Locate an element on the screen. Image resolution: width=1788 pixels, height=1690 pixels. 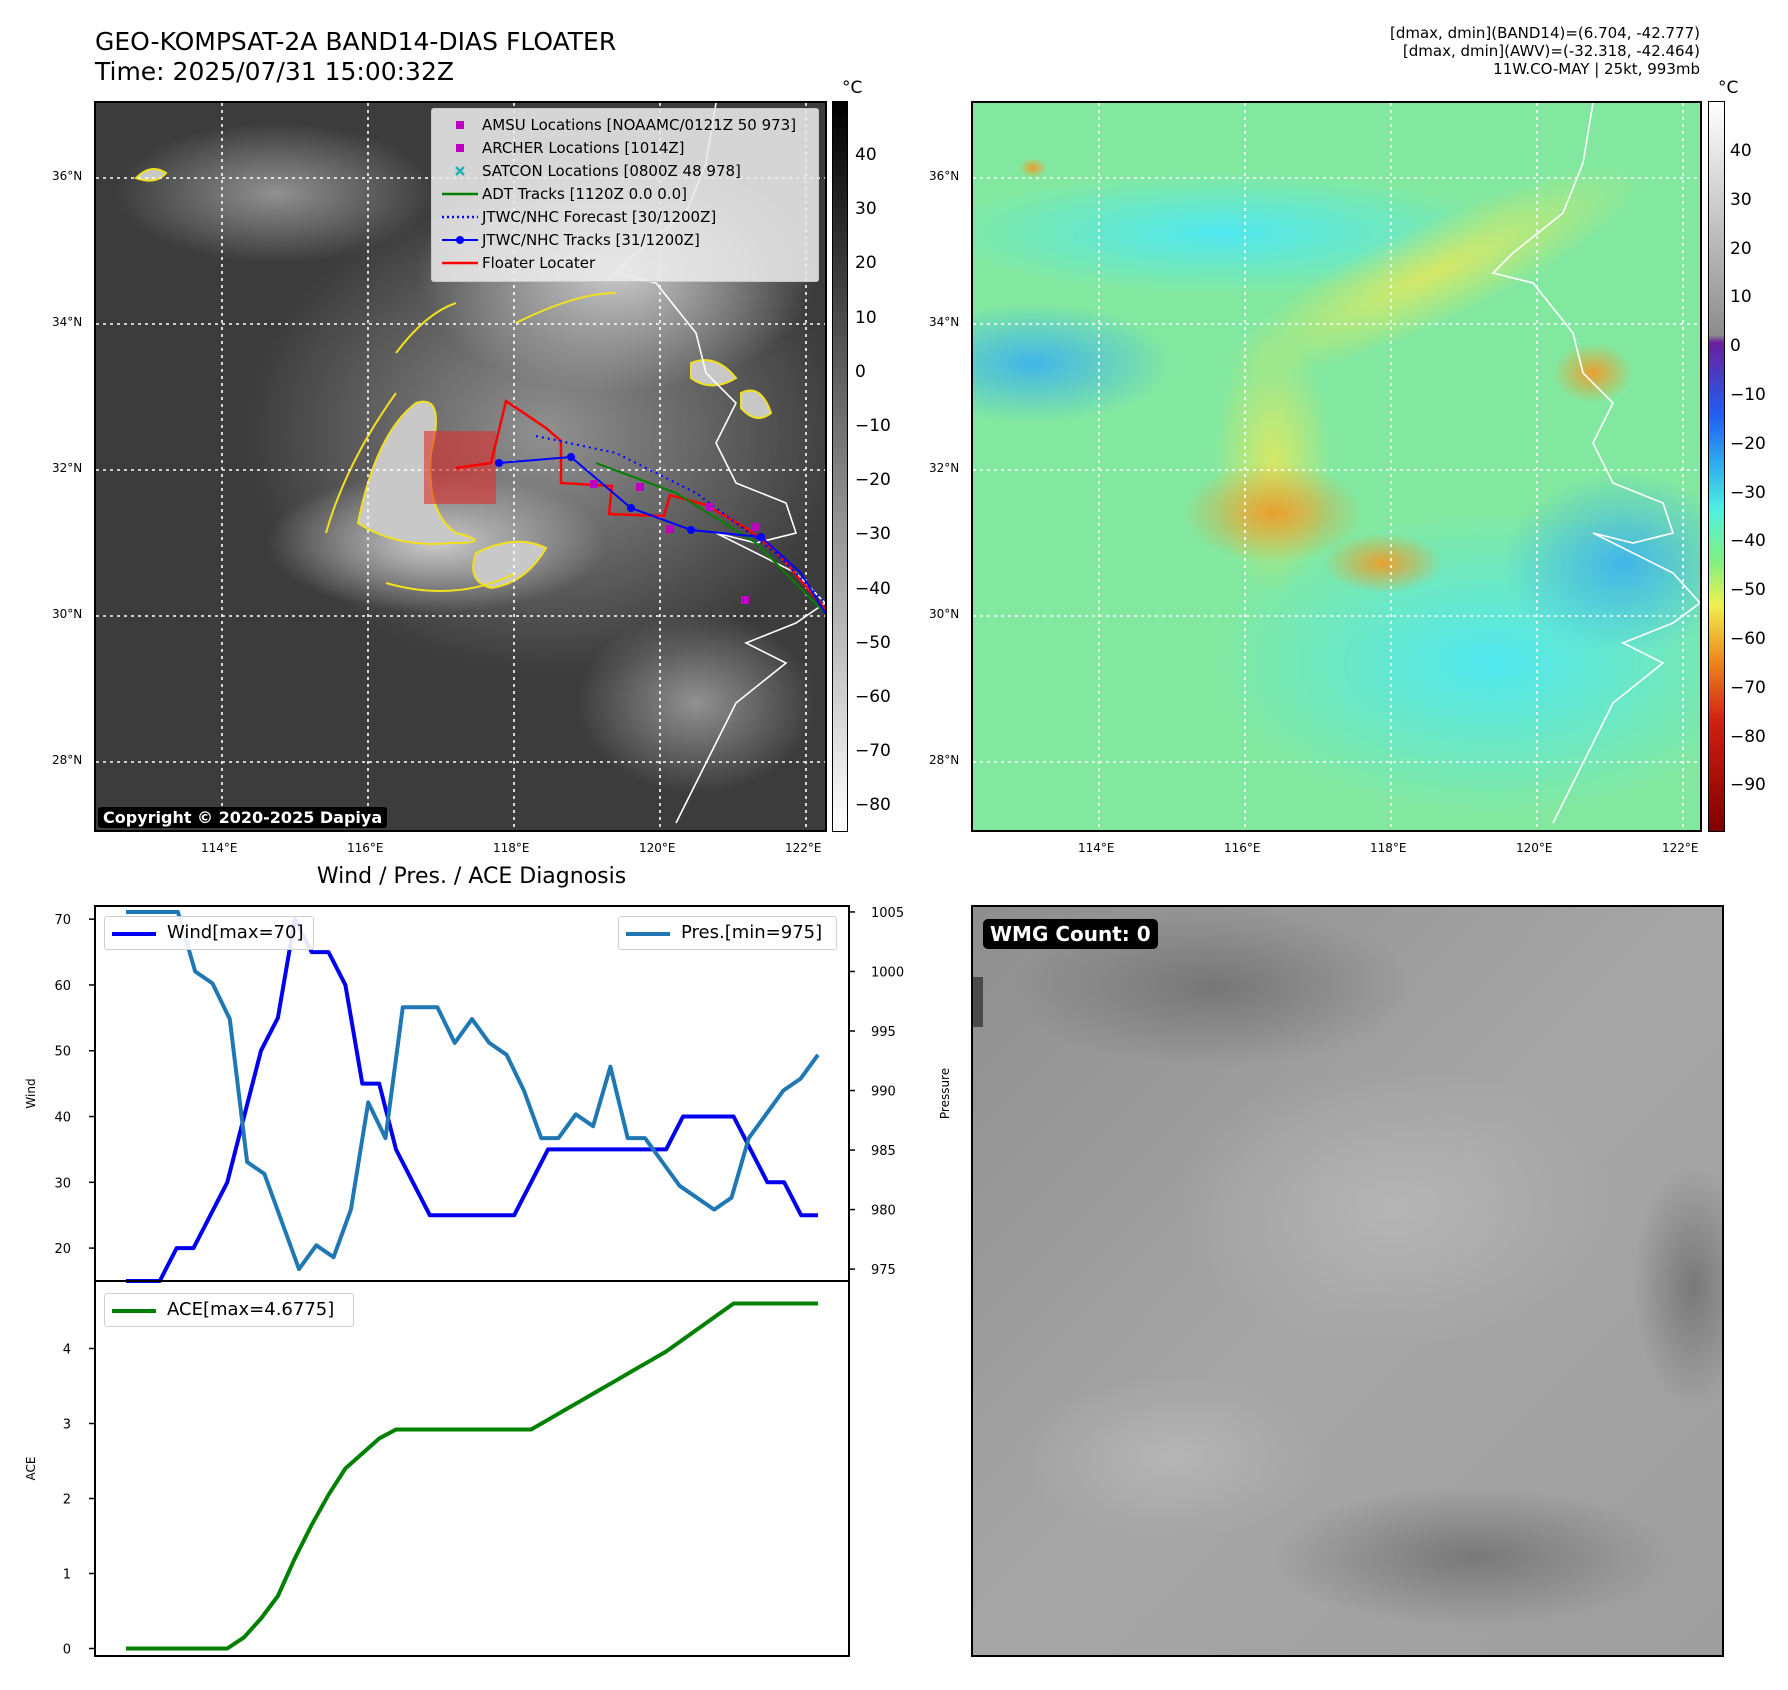
legend-item-amsu: AMSU Locations [NOAAMC/0121Z 50 973] is located at coordinates (625, 125).